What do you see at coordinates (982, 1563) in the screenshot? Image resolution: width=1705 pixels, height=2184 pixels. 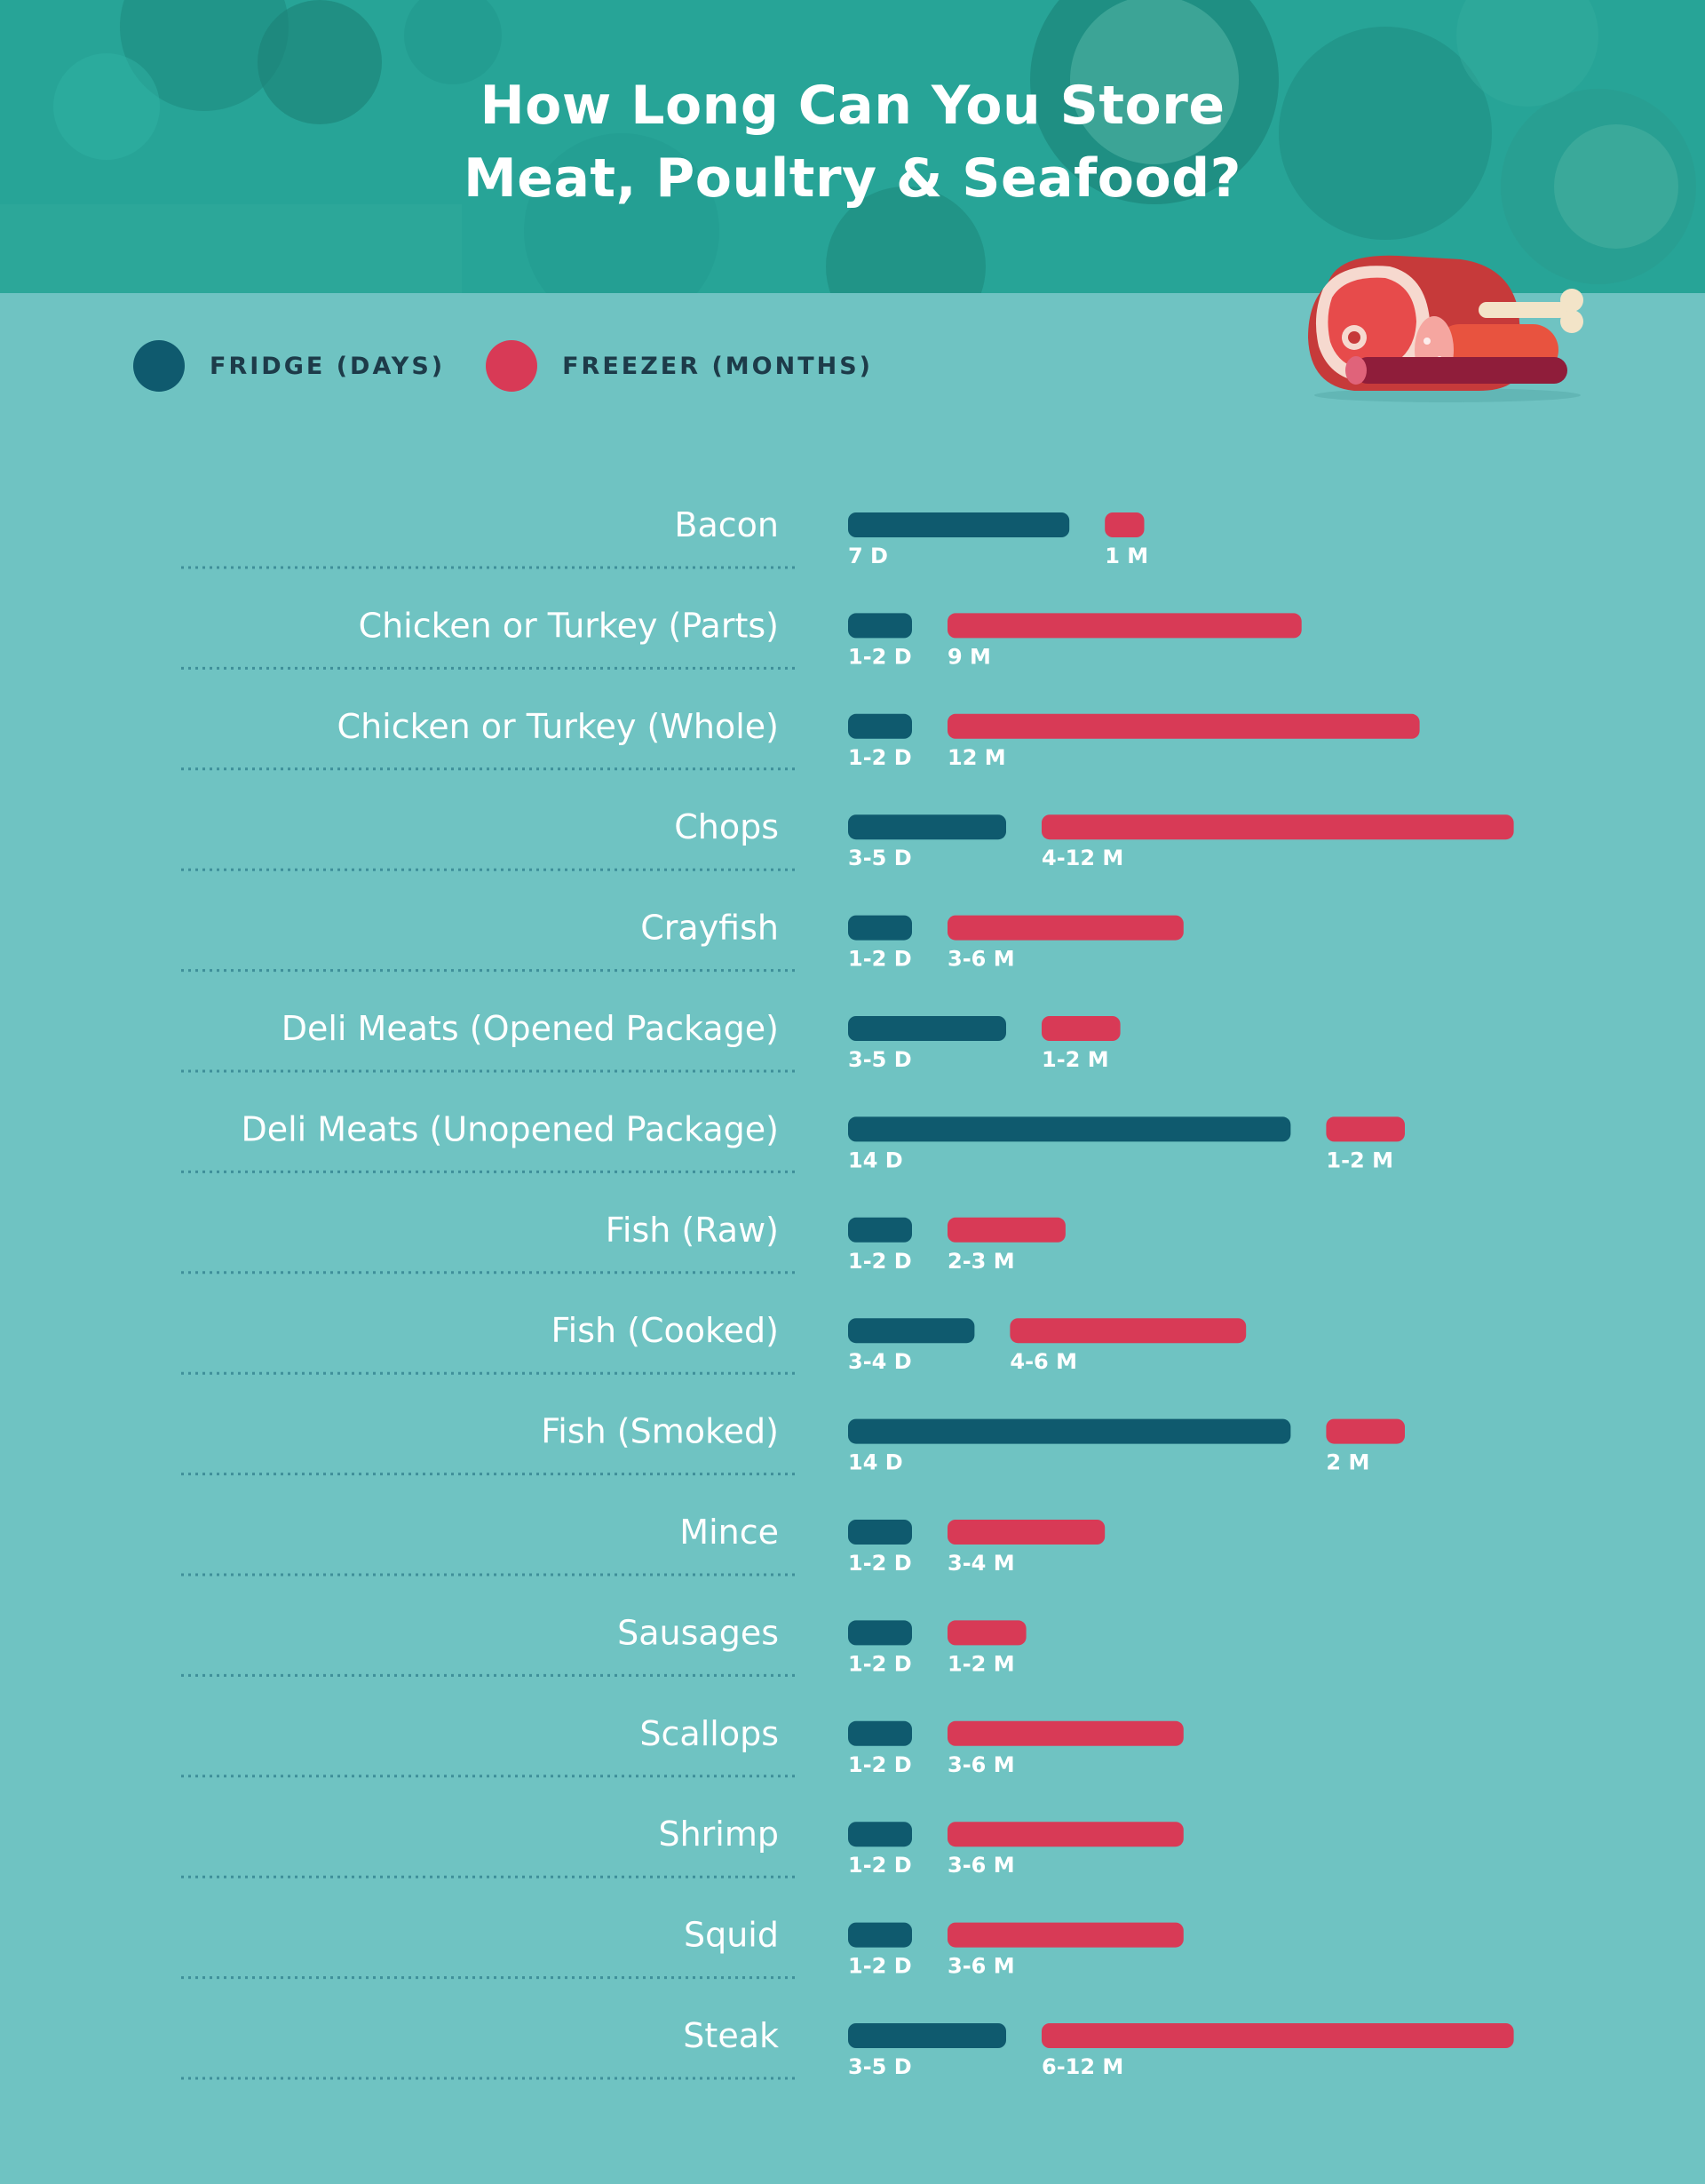 I see `freezer-value-label: 3-4 M` at bounding box center [982, 1563].